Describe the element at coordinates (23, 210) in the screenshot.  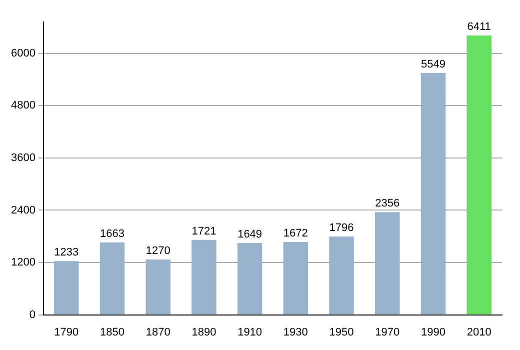
I see `y-tick-label: 2400` at that location.